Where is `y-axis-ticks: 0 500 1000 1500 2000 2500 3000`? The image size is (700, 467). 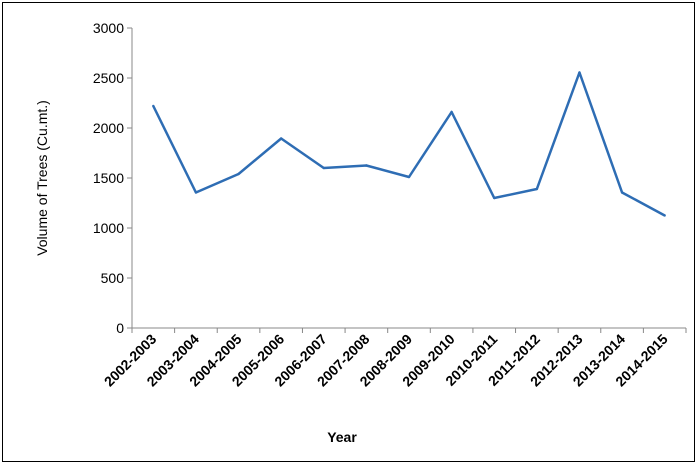
y-axis-ticks: 0 500 1000 1500 2000 2500 3000 is located at coordinates (112, 178).